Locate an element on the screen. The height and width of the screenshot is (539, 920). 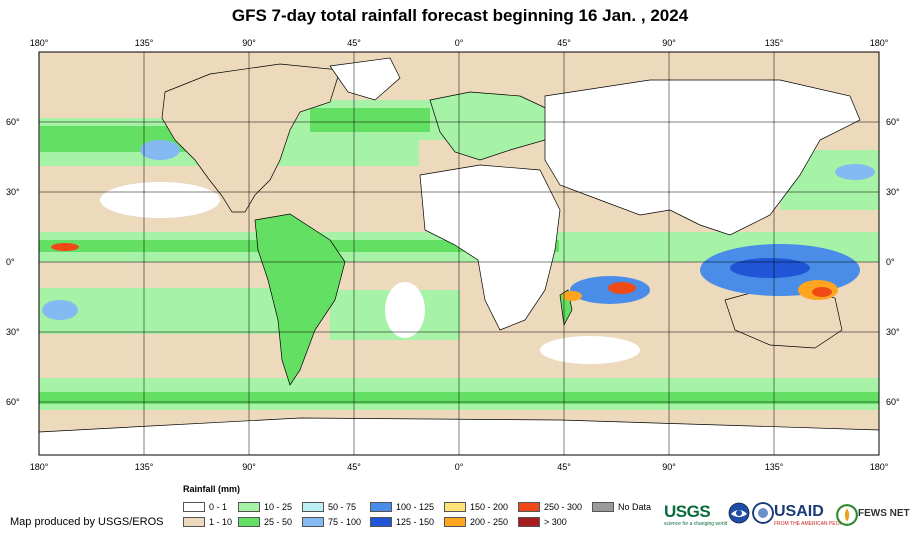
lon-tick-top: 0° is located at coordinates (459, 43).